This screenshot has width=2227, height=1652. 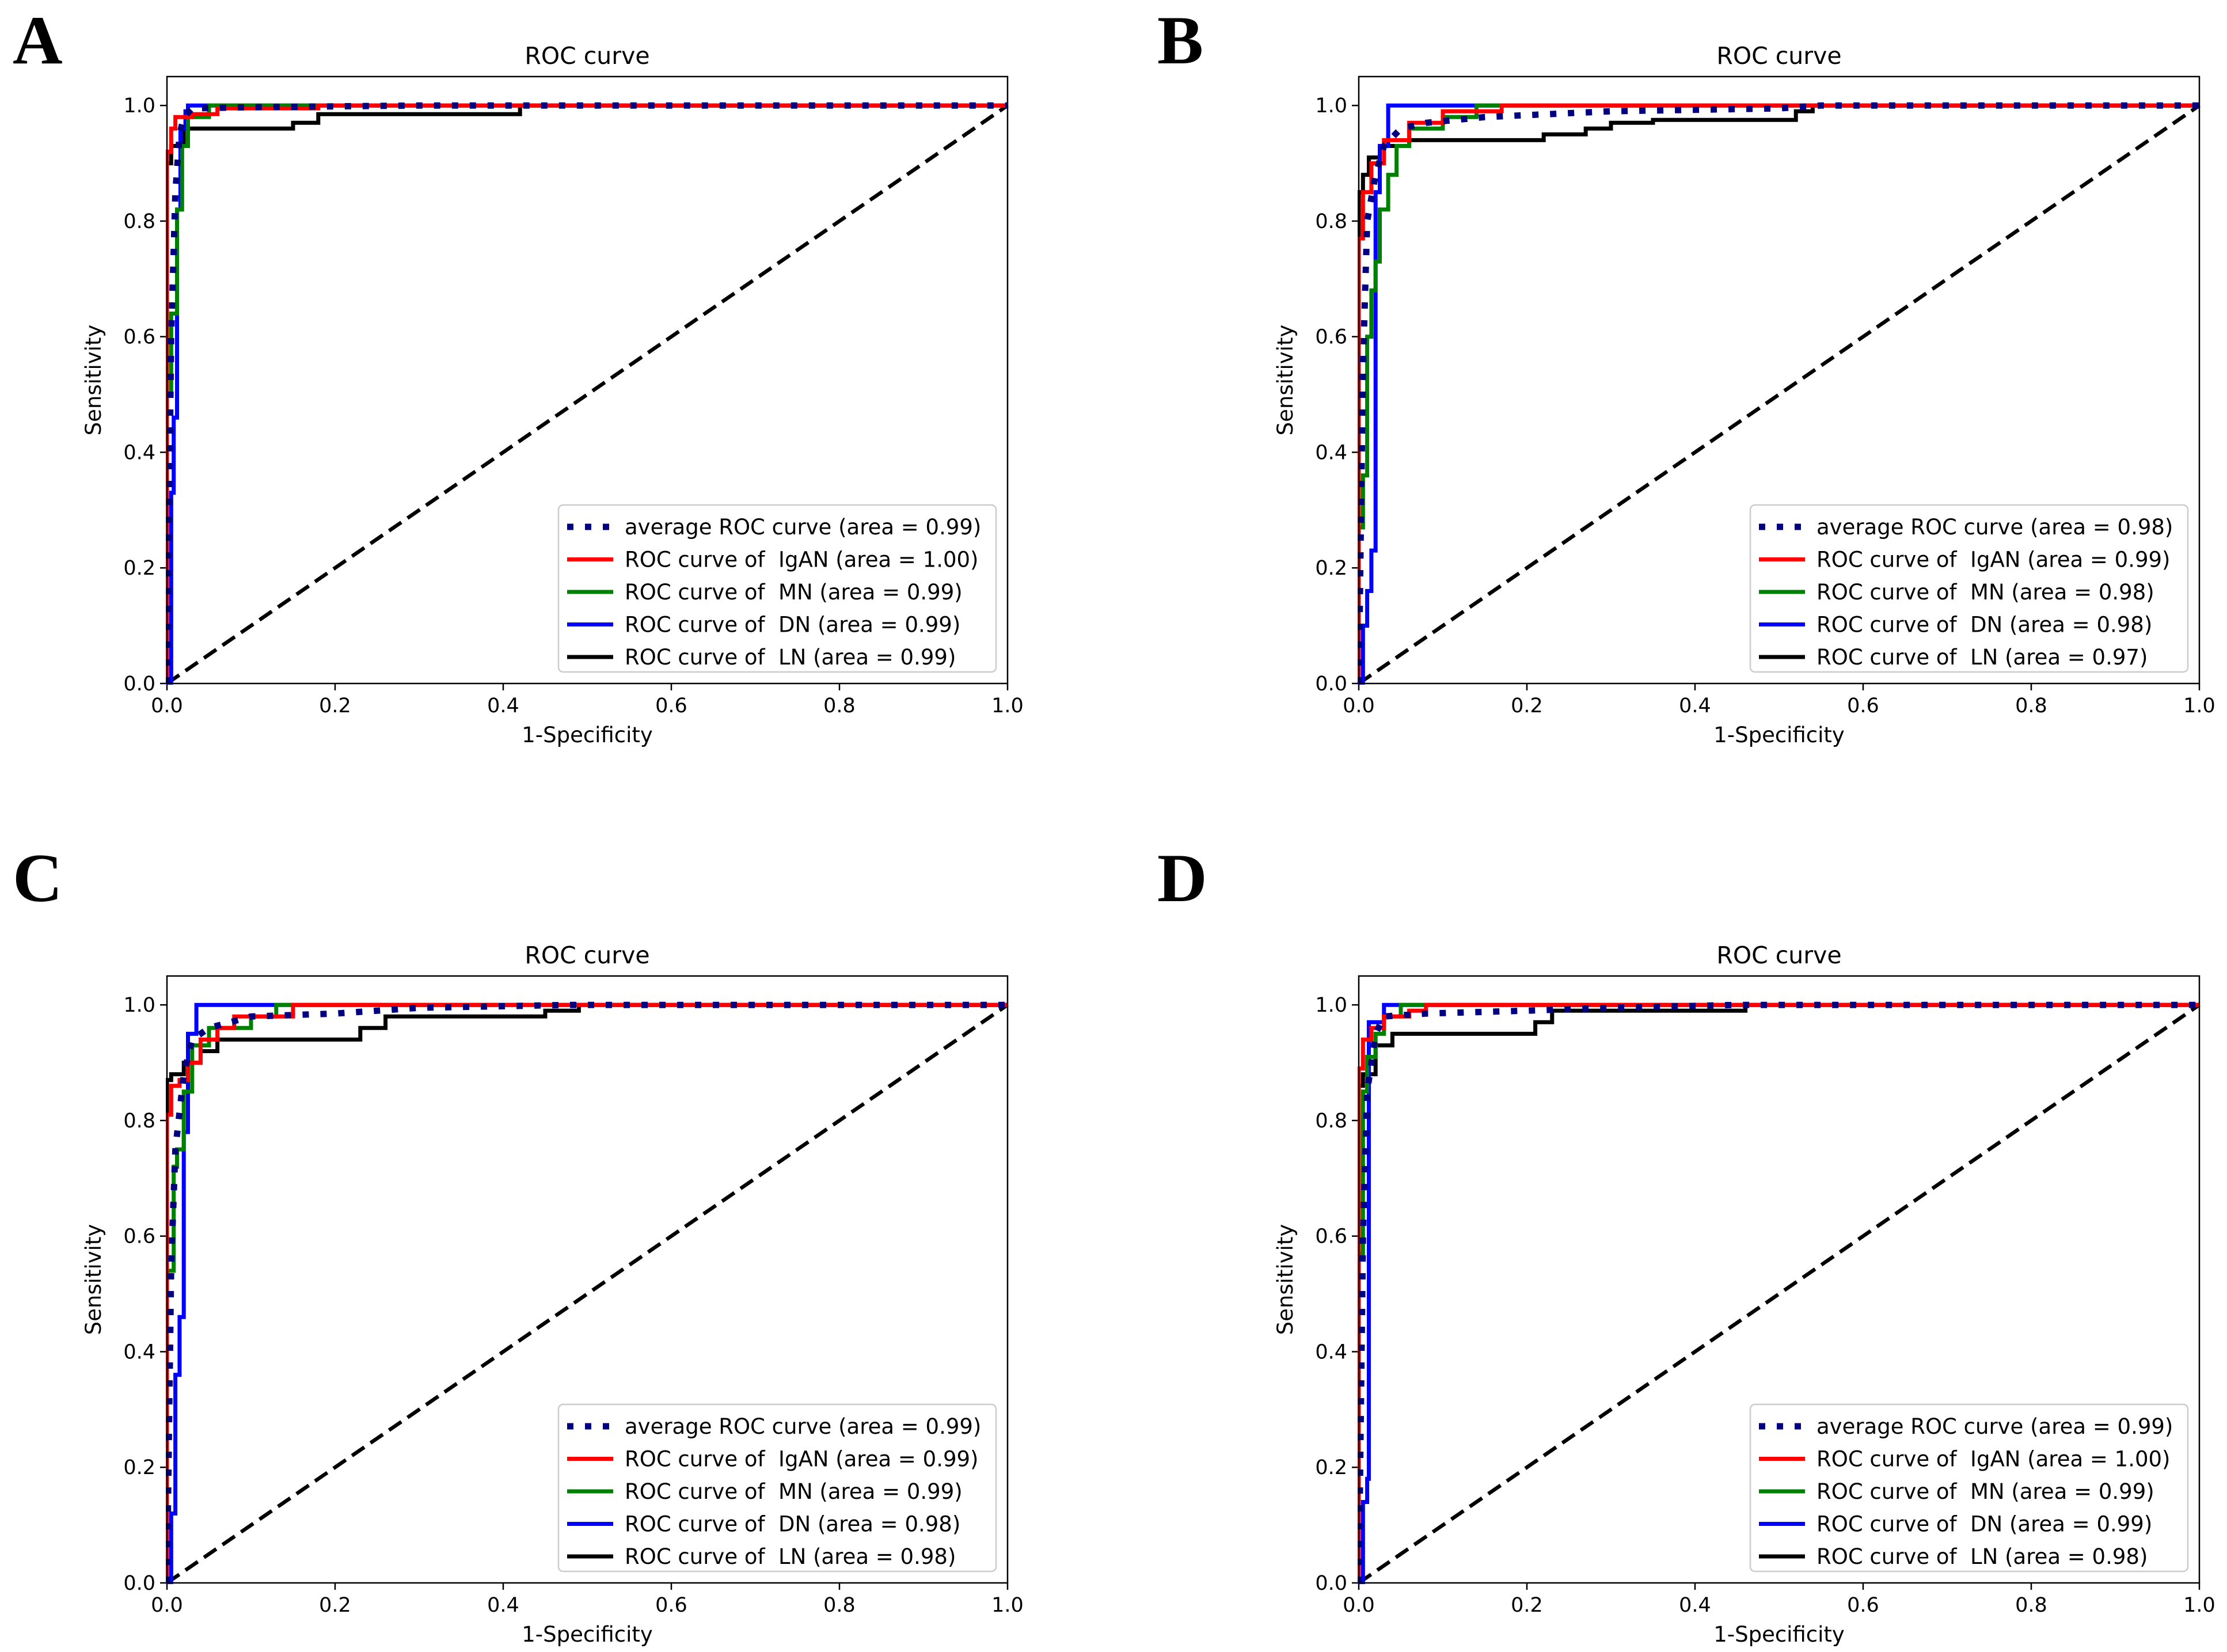 I want to click on legend-entry: average ROC curve (area = 0.98), so click(x=1994, y=527).